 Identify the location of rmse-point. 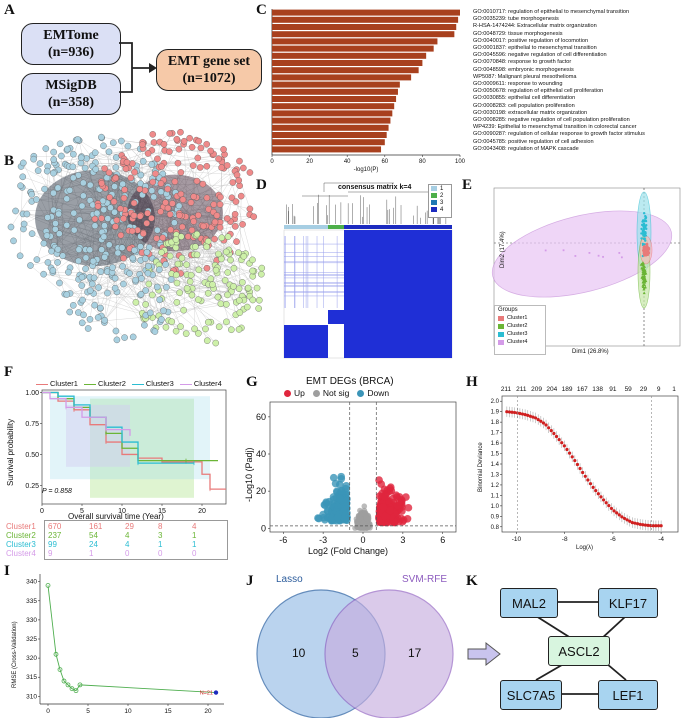
(48, 585).